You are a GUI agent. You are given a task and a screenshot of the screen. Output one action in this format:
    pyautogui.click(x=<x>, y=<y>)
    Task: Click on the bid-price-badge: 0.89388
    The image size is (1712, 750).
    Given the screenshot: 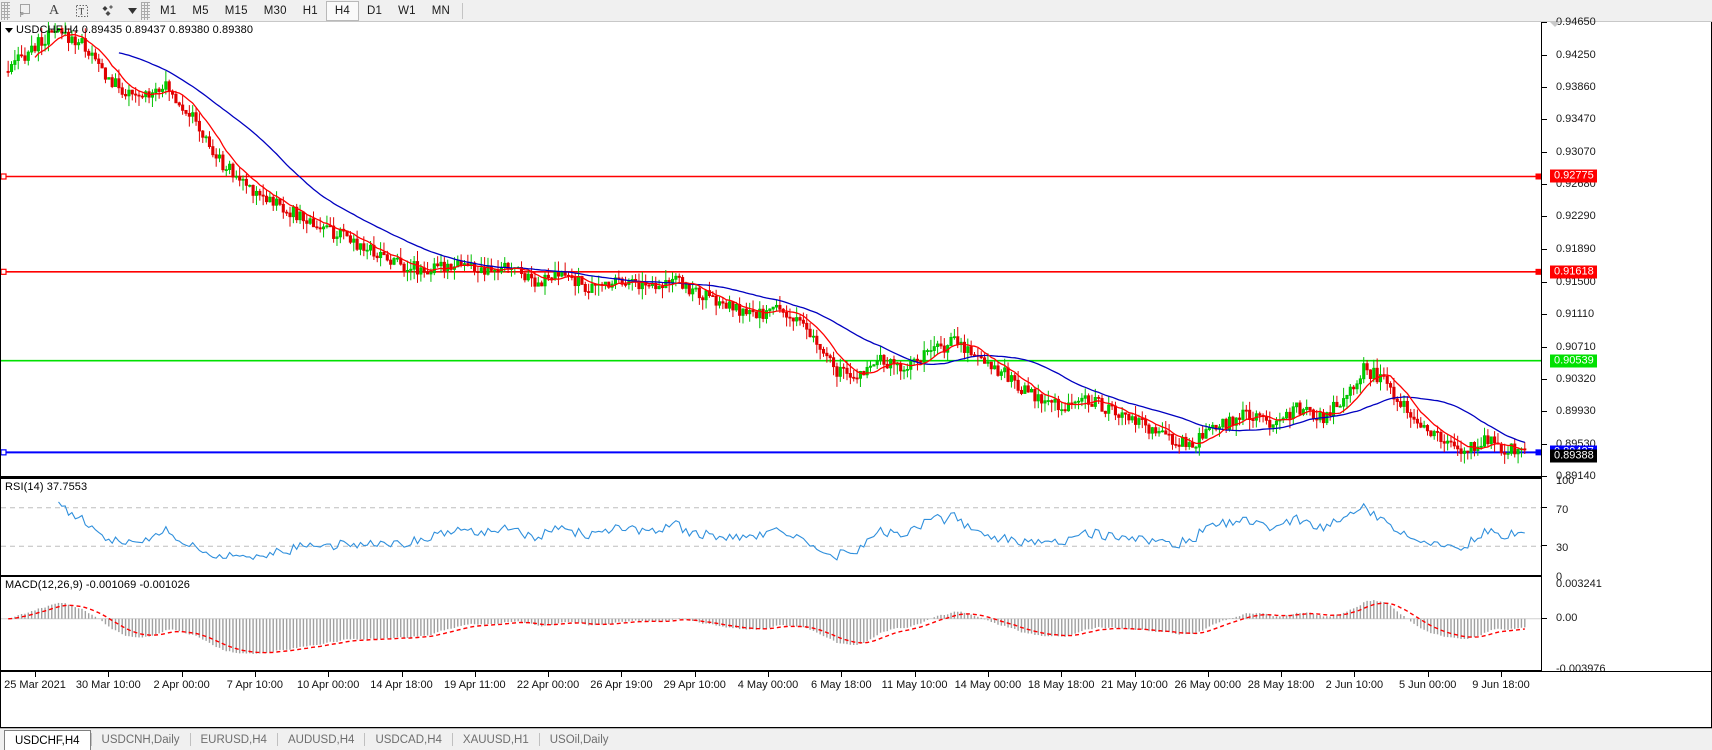 What is the action you would take?
    pyautogui.click(x=1573, y=456)
    